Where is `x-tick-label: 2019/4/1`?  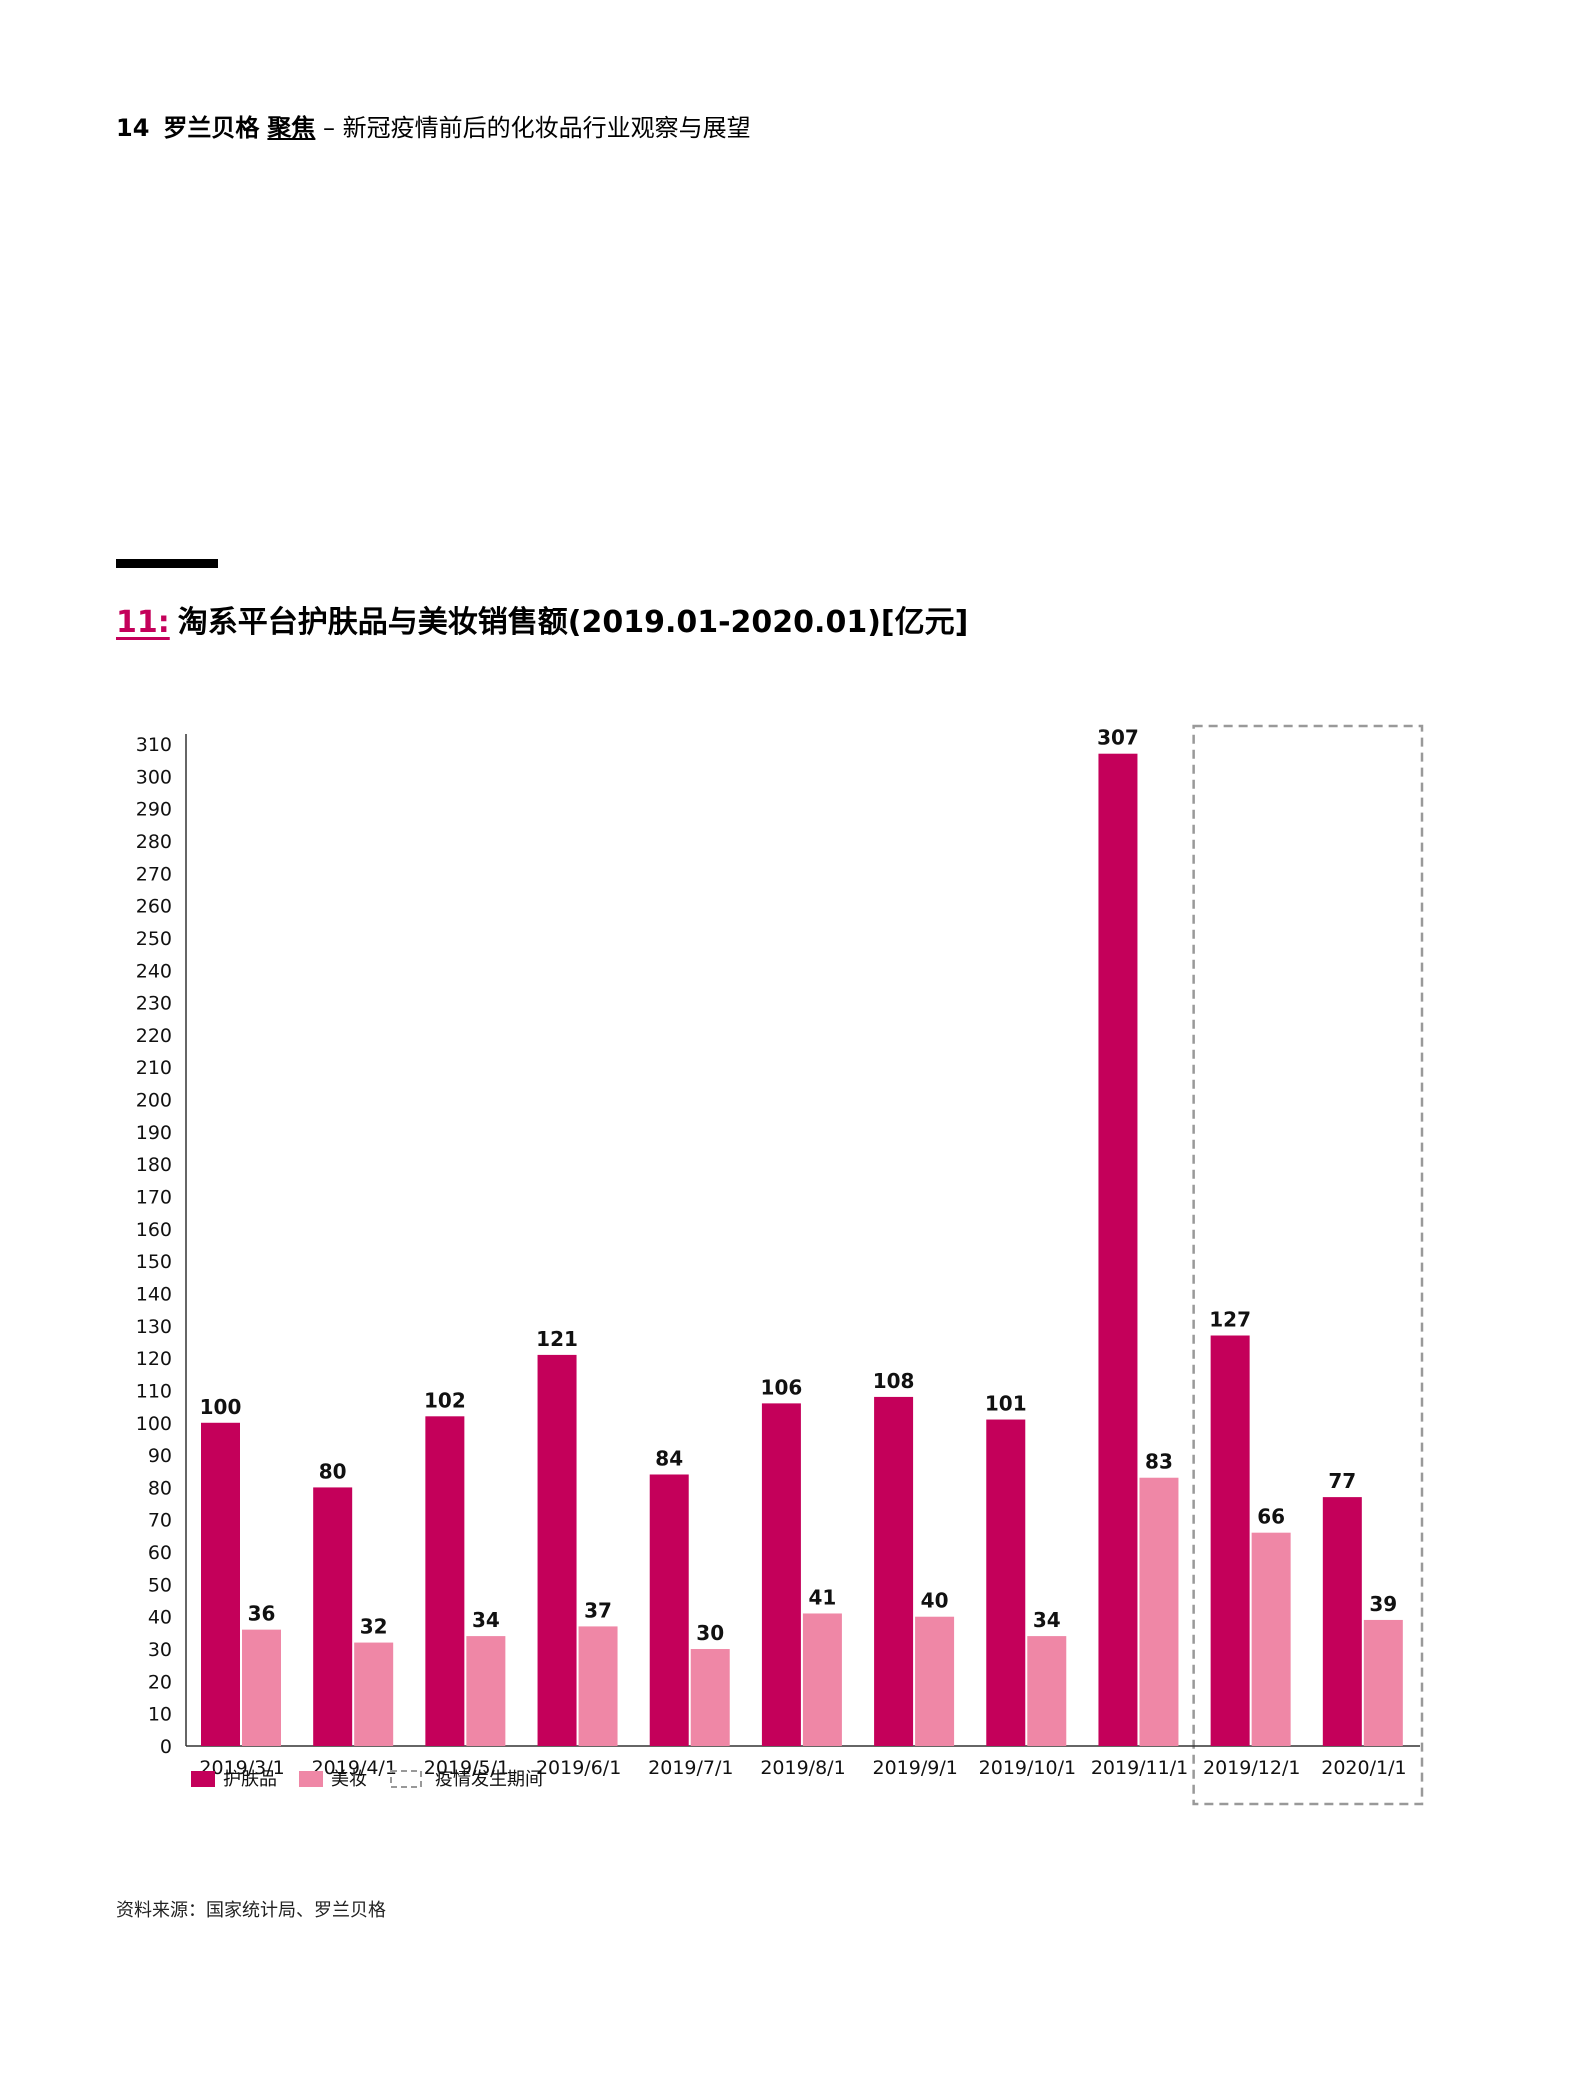 x-tick-label: 2019/4/1 is located at coordinates (354, 1768).